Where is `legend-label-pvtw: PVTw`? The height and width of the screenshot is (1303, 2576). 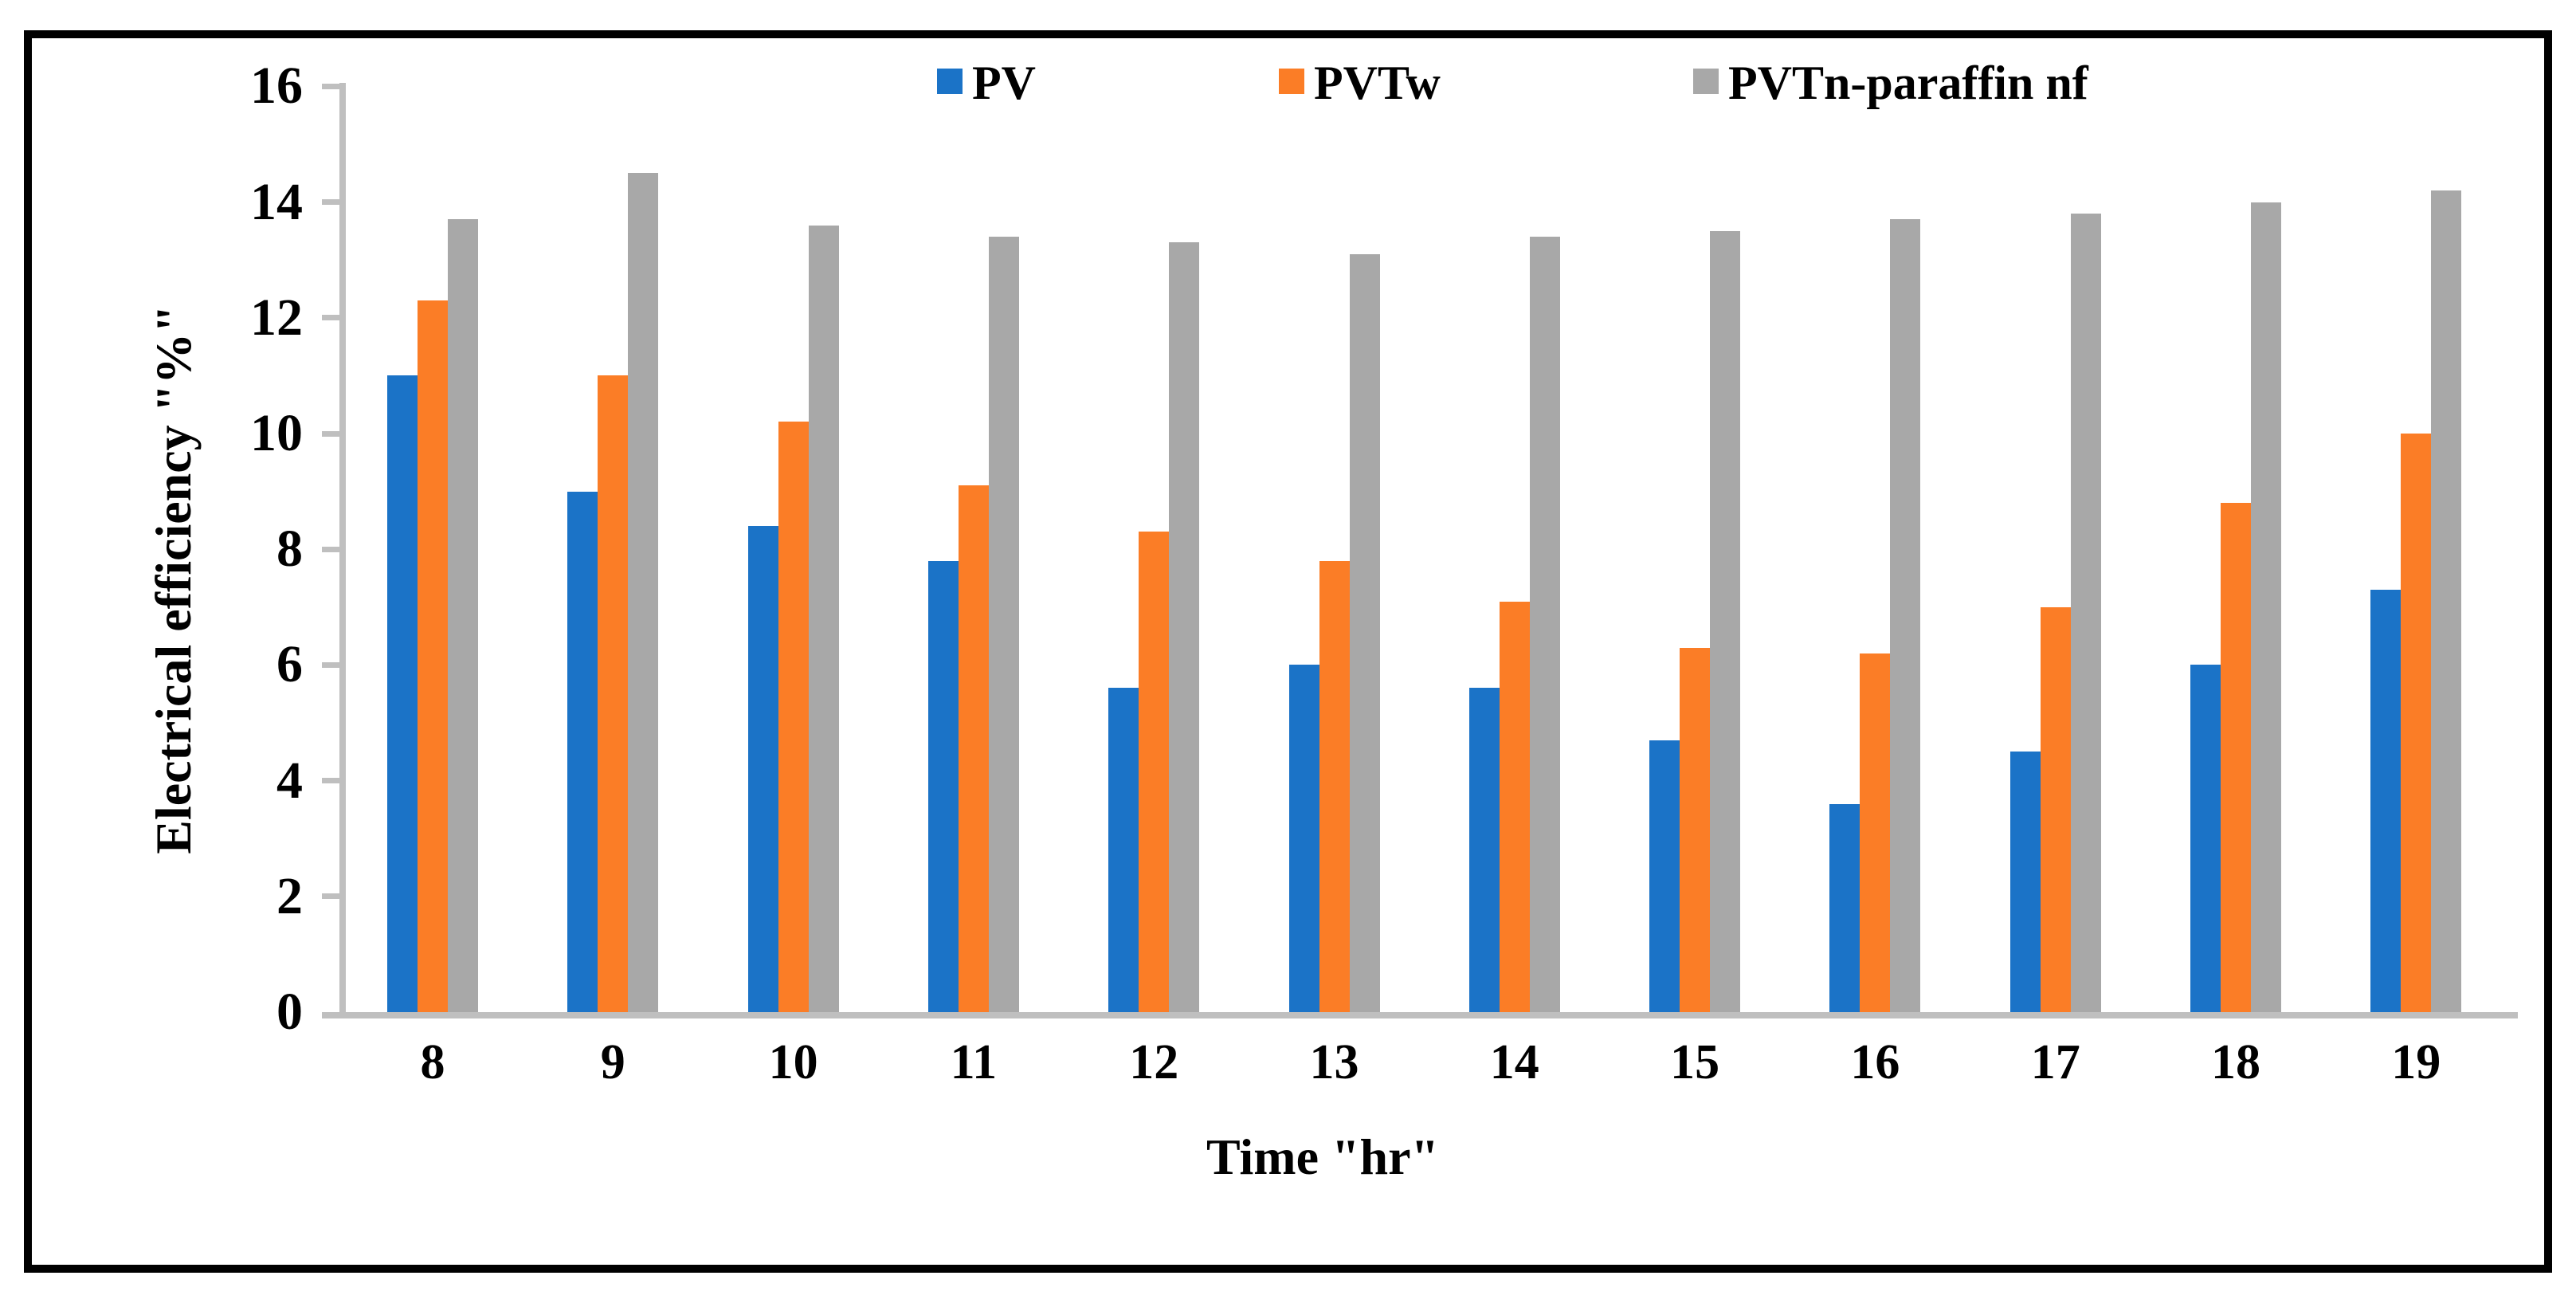 legend-label-pvtw: PVTw is located at coordinates (1377, 83).